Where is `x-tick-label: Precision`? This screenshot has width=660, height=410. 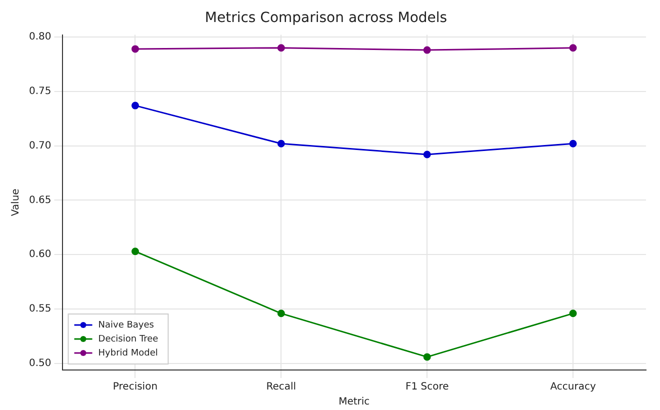 x-tick-label: Precision is located at coordinates (135, 387).